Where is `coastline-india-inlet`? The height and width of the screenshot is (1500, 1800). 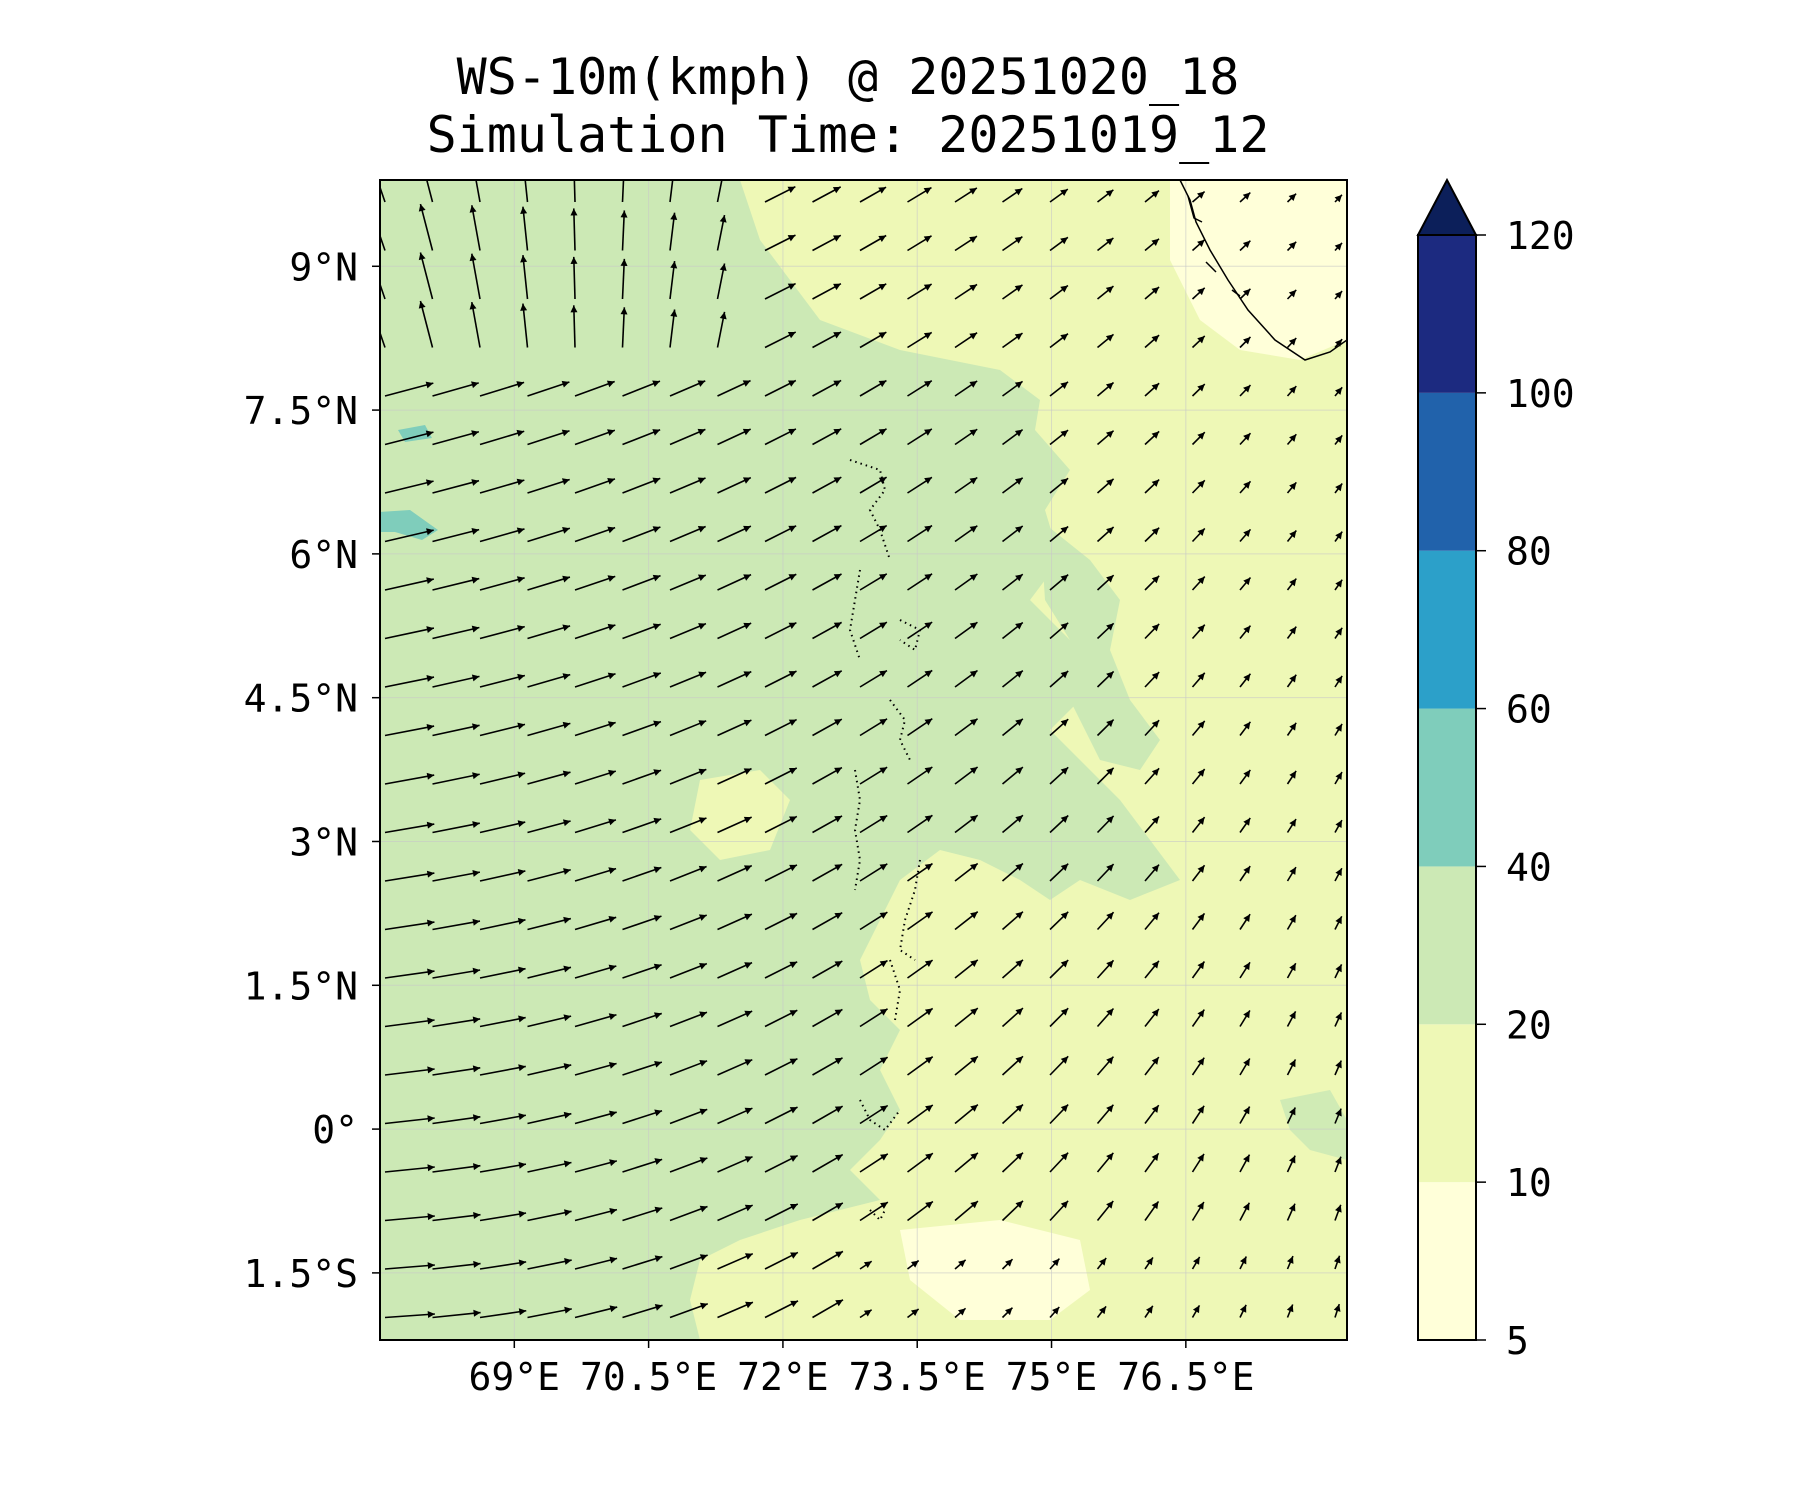
coastline-india-inlet is located at coordinates (1214, 246).